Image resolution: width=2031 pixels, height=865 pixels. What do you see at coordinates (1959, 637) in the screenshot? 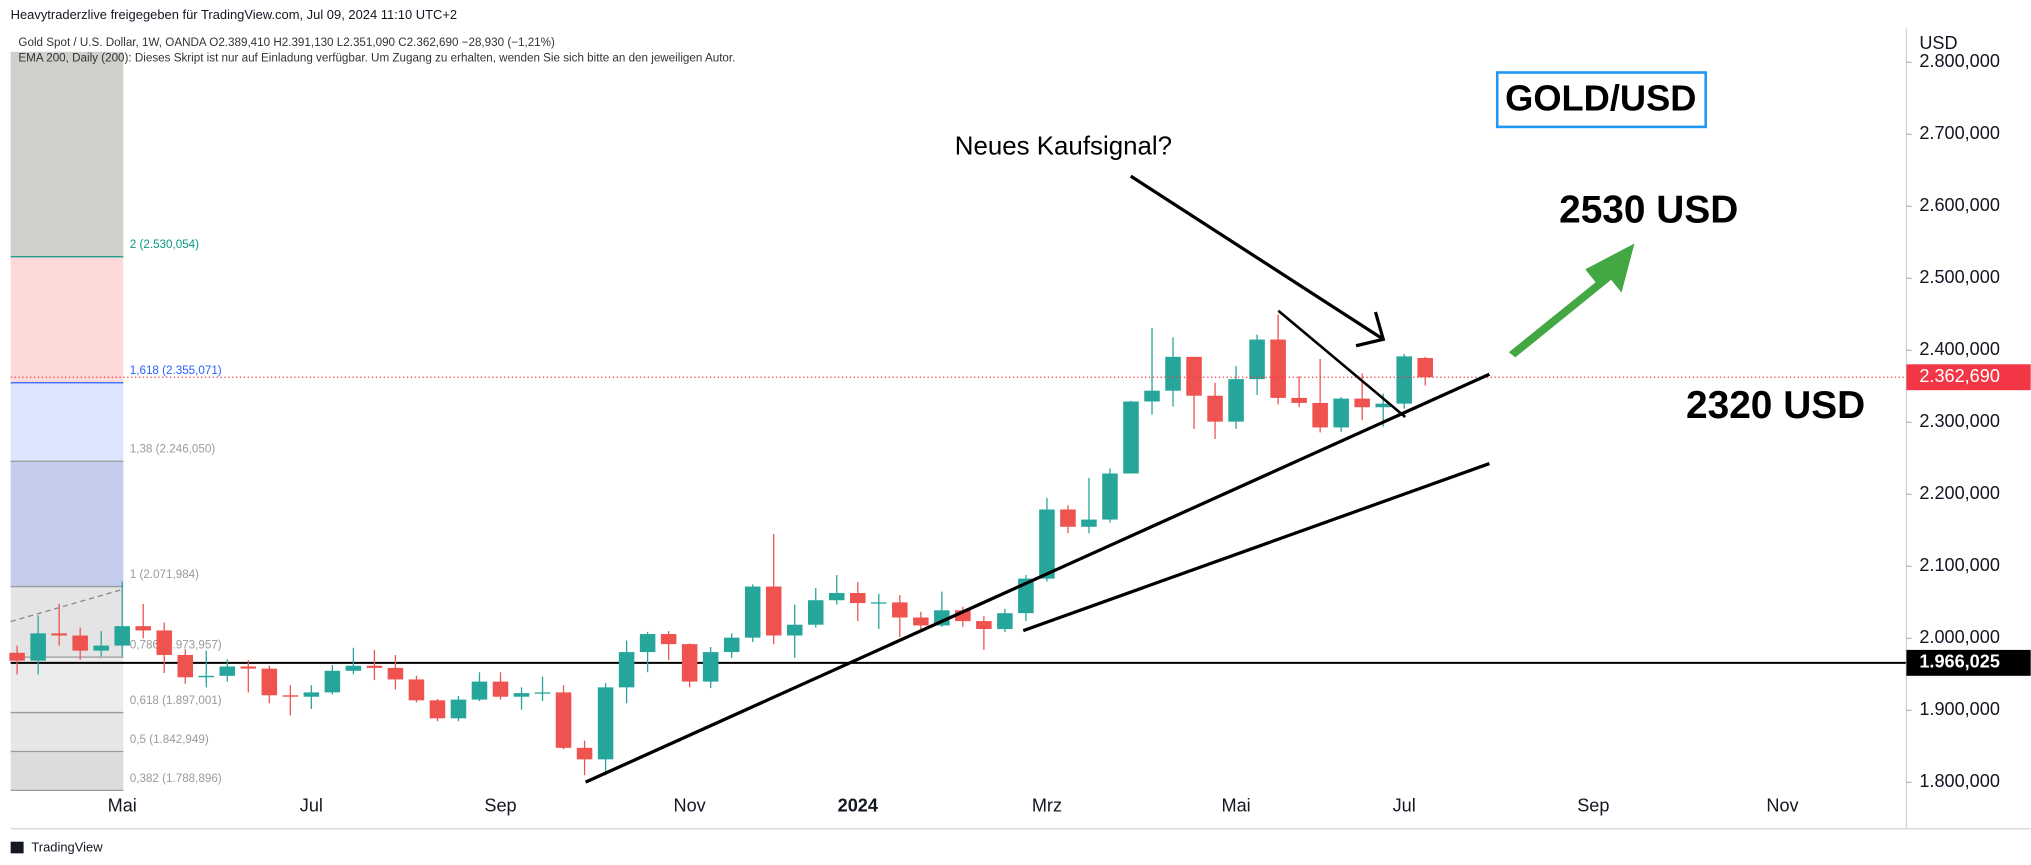
I see `y-tick-label: 2.000,000` at bounding box center [1959, 637].